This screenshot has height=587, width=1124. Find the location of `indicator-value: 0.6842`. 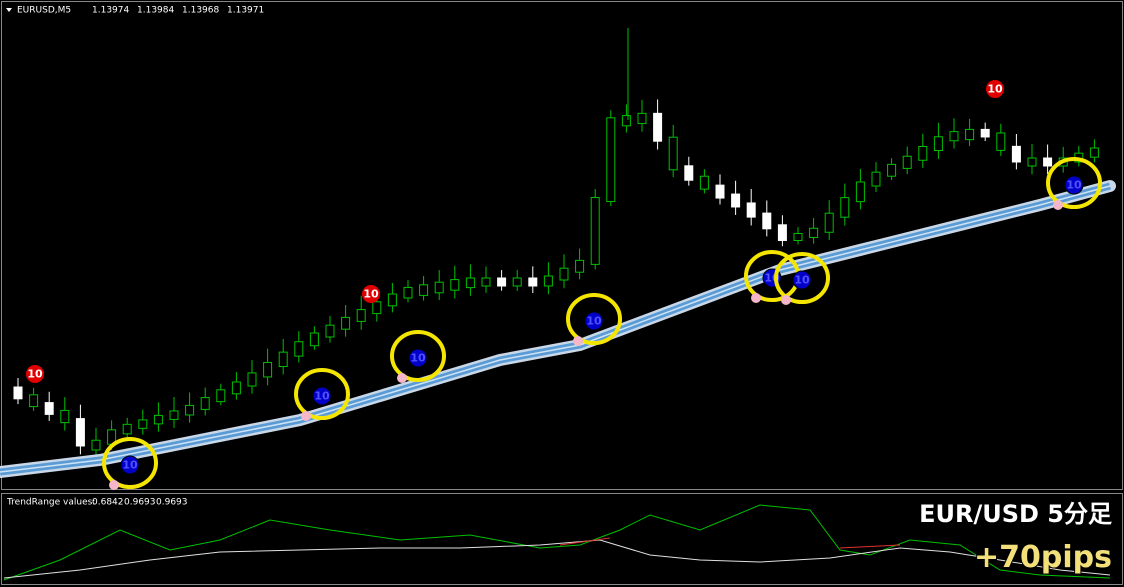

indicator-value: 0.6842 is located at coordinates (108, 503).